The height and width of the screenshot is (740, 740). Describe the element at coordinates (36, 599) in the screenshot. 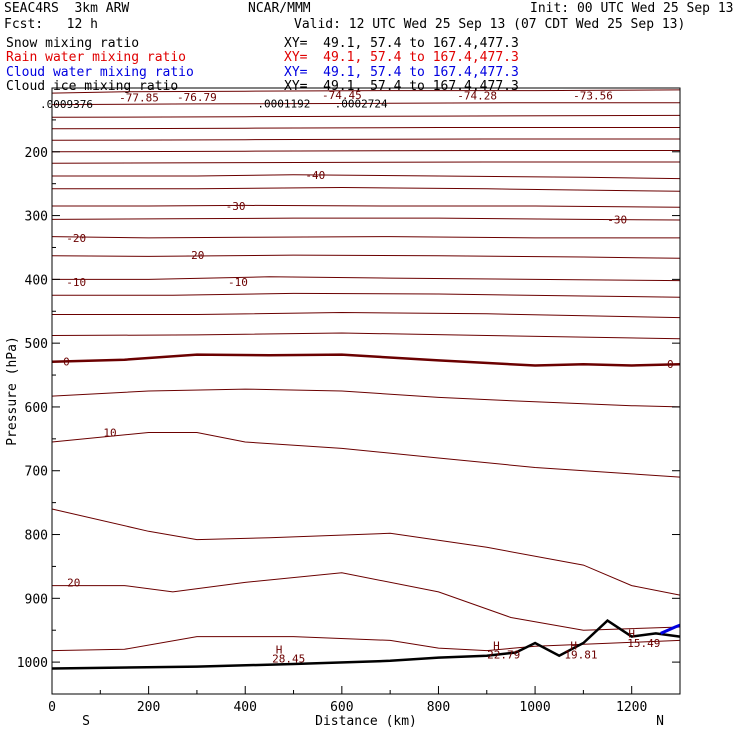

I see `y-tick-label-7: 900` at that location.